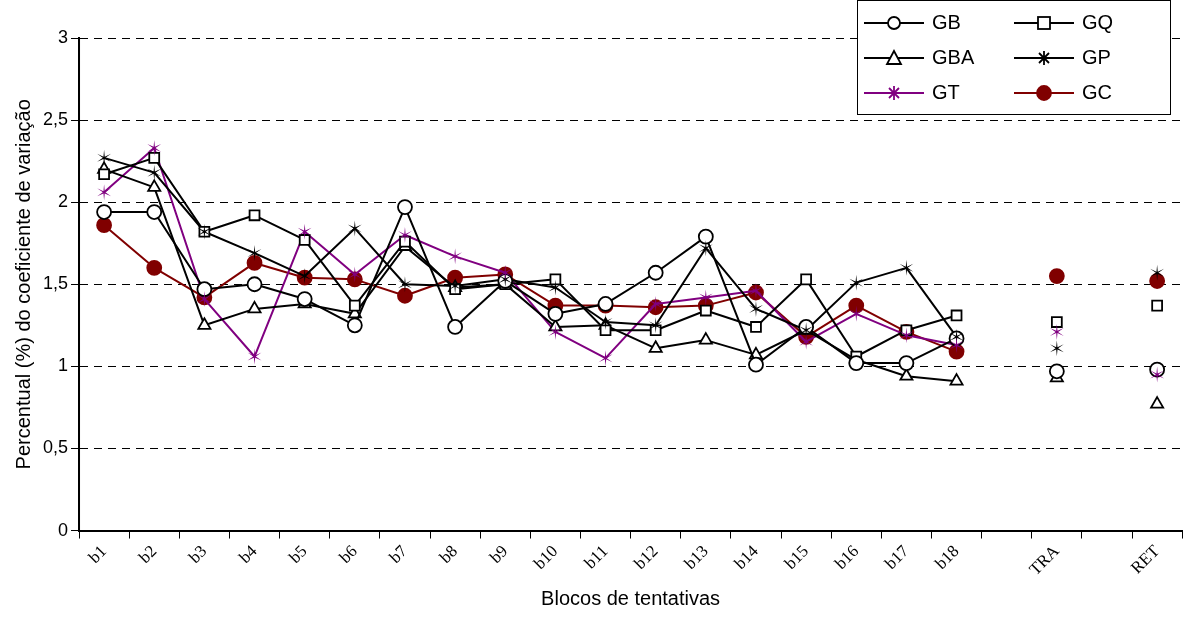 This screenshot has width=1191, height=621. What do you see at coordinates (1044, 559) in the screenshot?
I see `x-tick-label: TRA` at bounding box center [1044, 559].